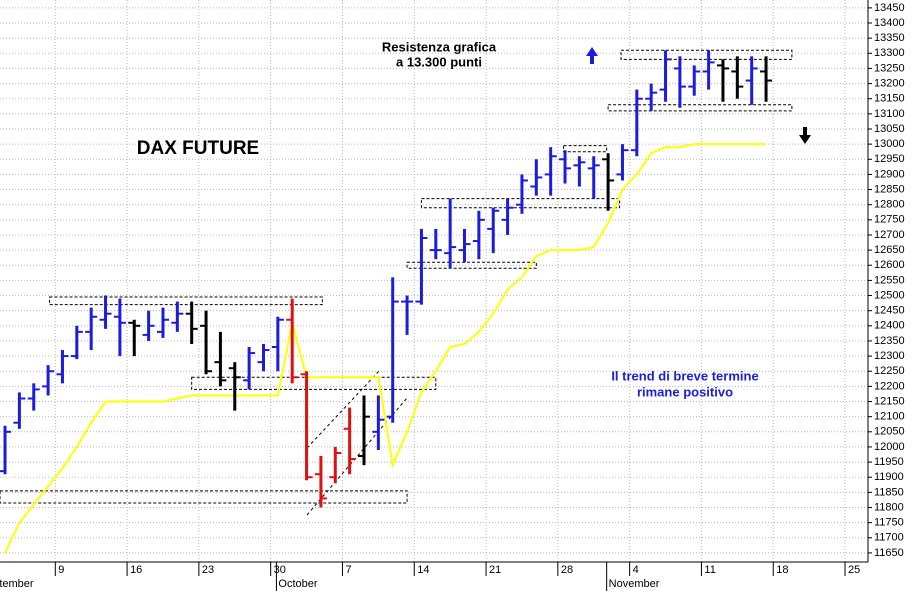 This screenshot has width=920, height=591. I want to click on y-tick-label: 11750, so click(889, 523).